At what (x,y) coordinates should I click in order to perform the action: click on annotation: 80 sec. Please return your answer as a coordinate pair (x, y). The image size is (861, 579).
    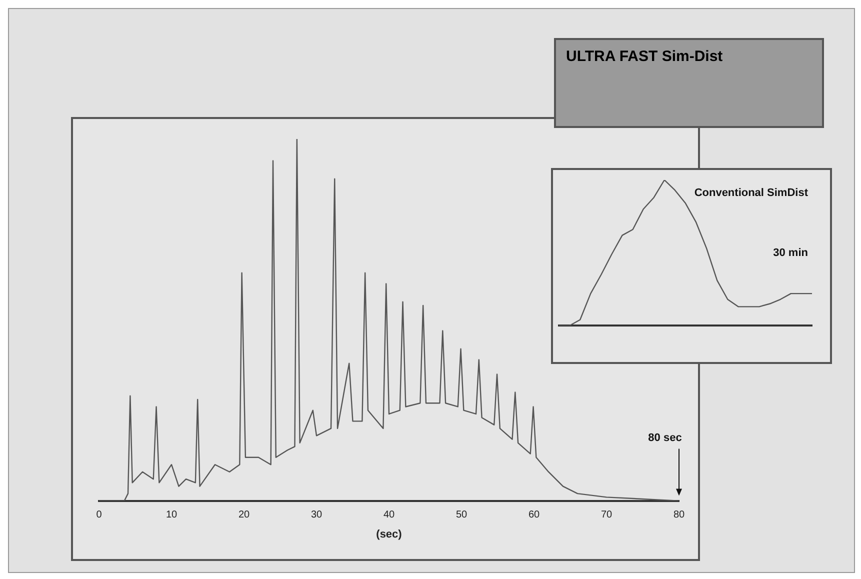
    Looking at the image, I should click on (665, 438).